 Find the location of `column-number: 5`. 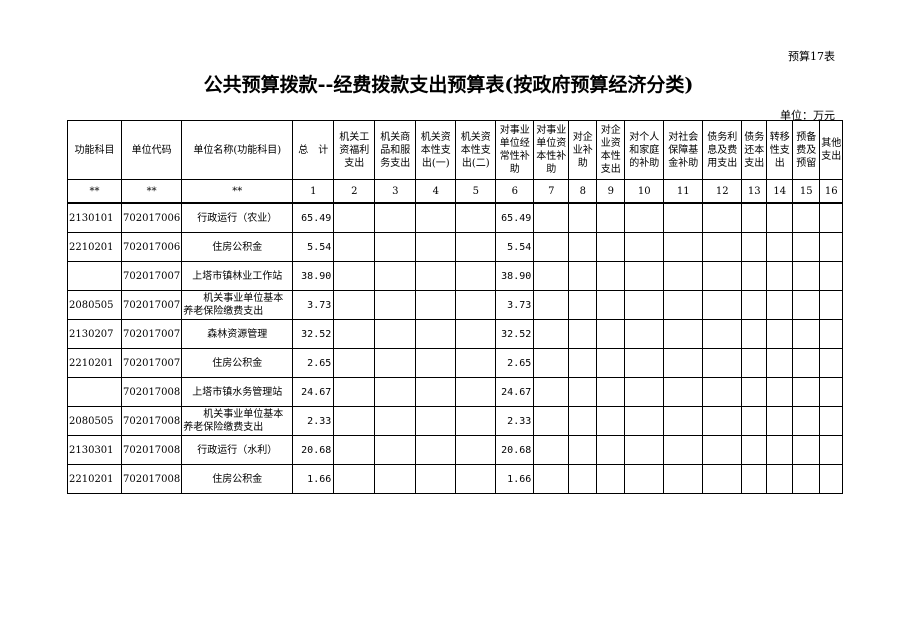

column-number: 5 is located at coordinates (476, 191).